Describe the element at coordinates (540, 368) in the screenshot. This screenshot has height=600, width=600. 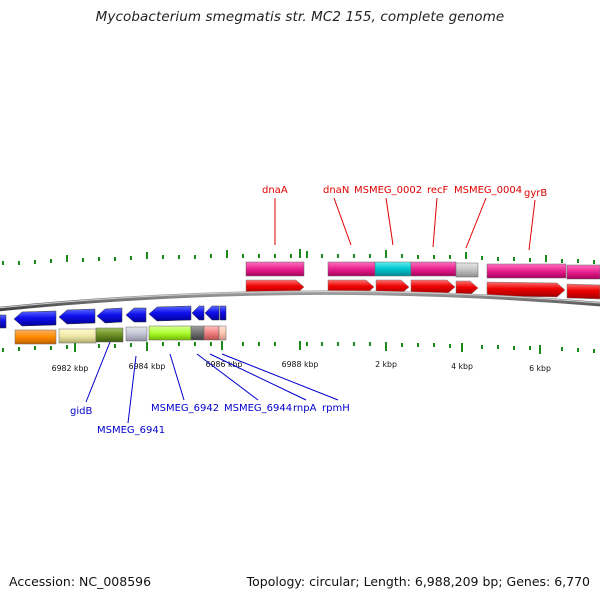
I see `scale-tick-label: 6 kbp` at that location.